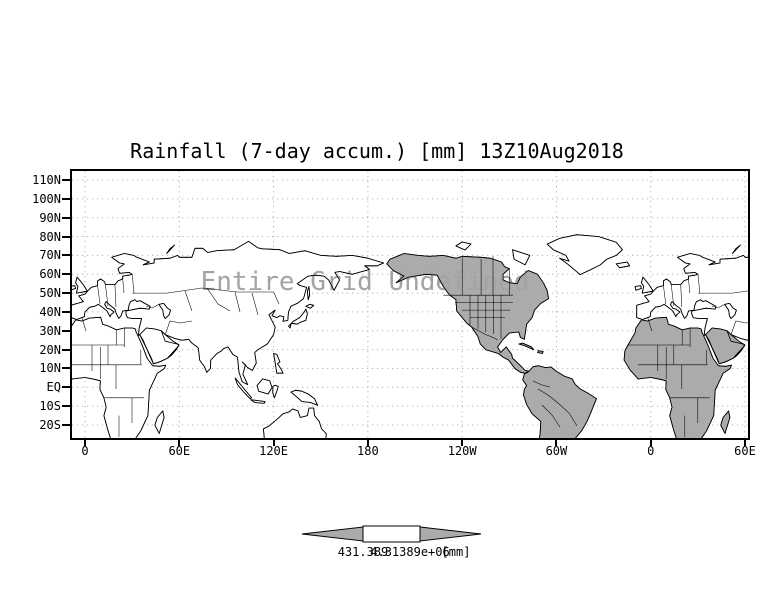 This screenshot has height=612, width=784. I want to click on colorbar-max-label: 4.31389e+06, so click(410, 552).